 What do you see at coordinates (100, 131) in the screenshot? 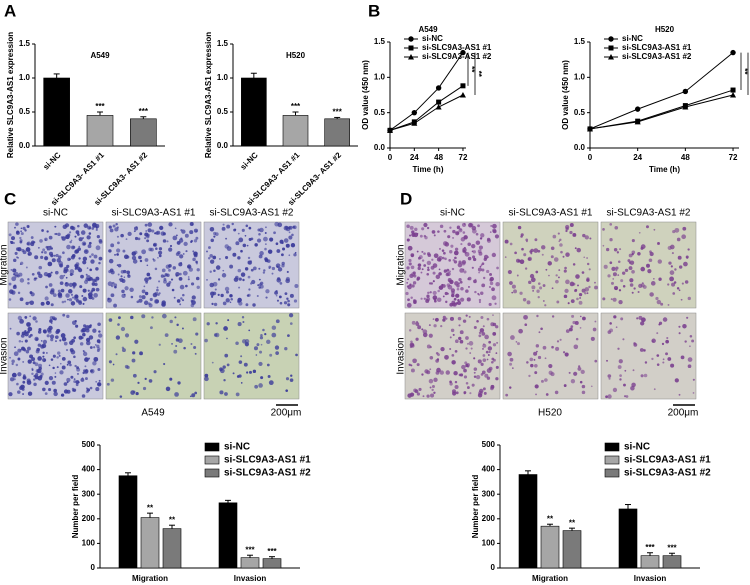
I see `bar` at bounding box center [100, 131].